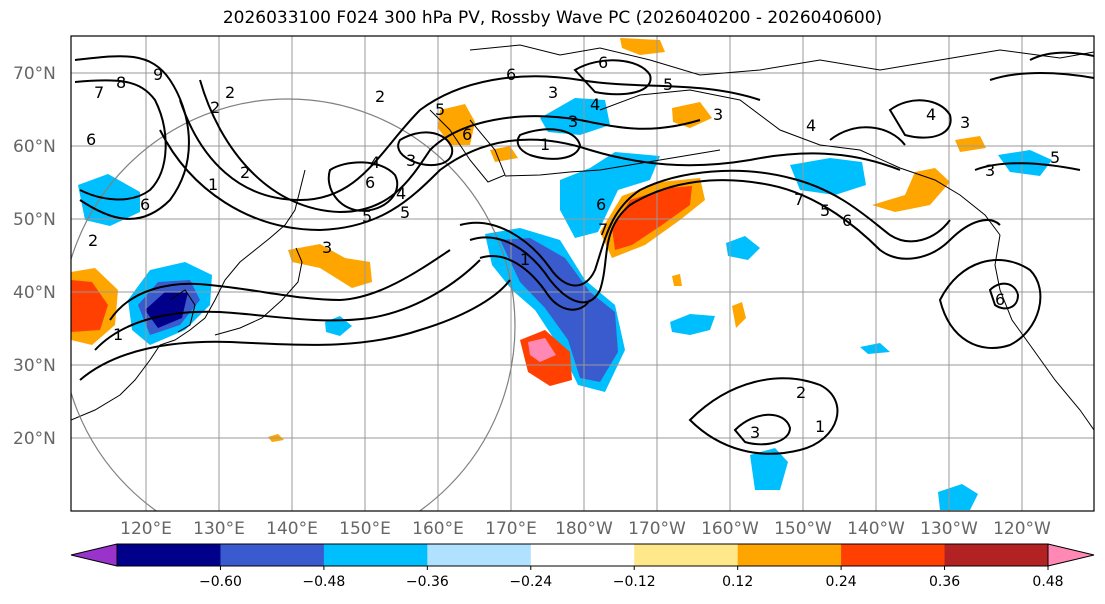 This screenshot has height=604, width=1105. What do you see at coordinates (158, 74) in the screenshot?
I see `contour-label: 9` at bounding box center [158, 74].